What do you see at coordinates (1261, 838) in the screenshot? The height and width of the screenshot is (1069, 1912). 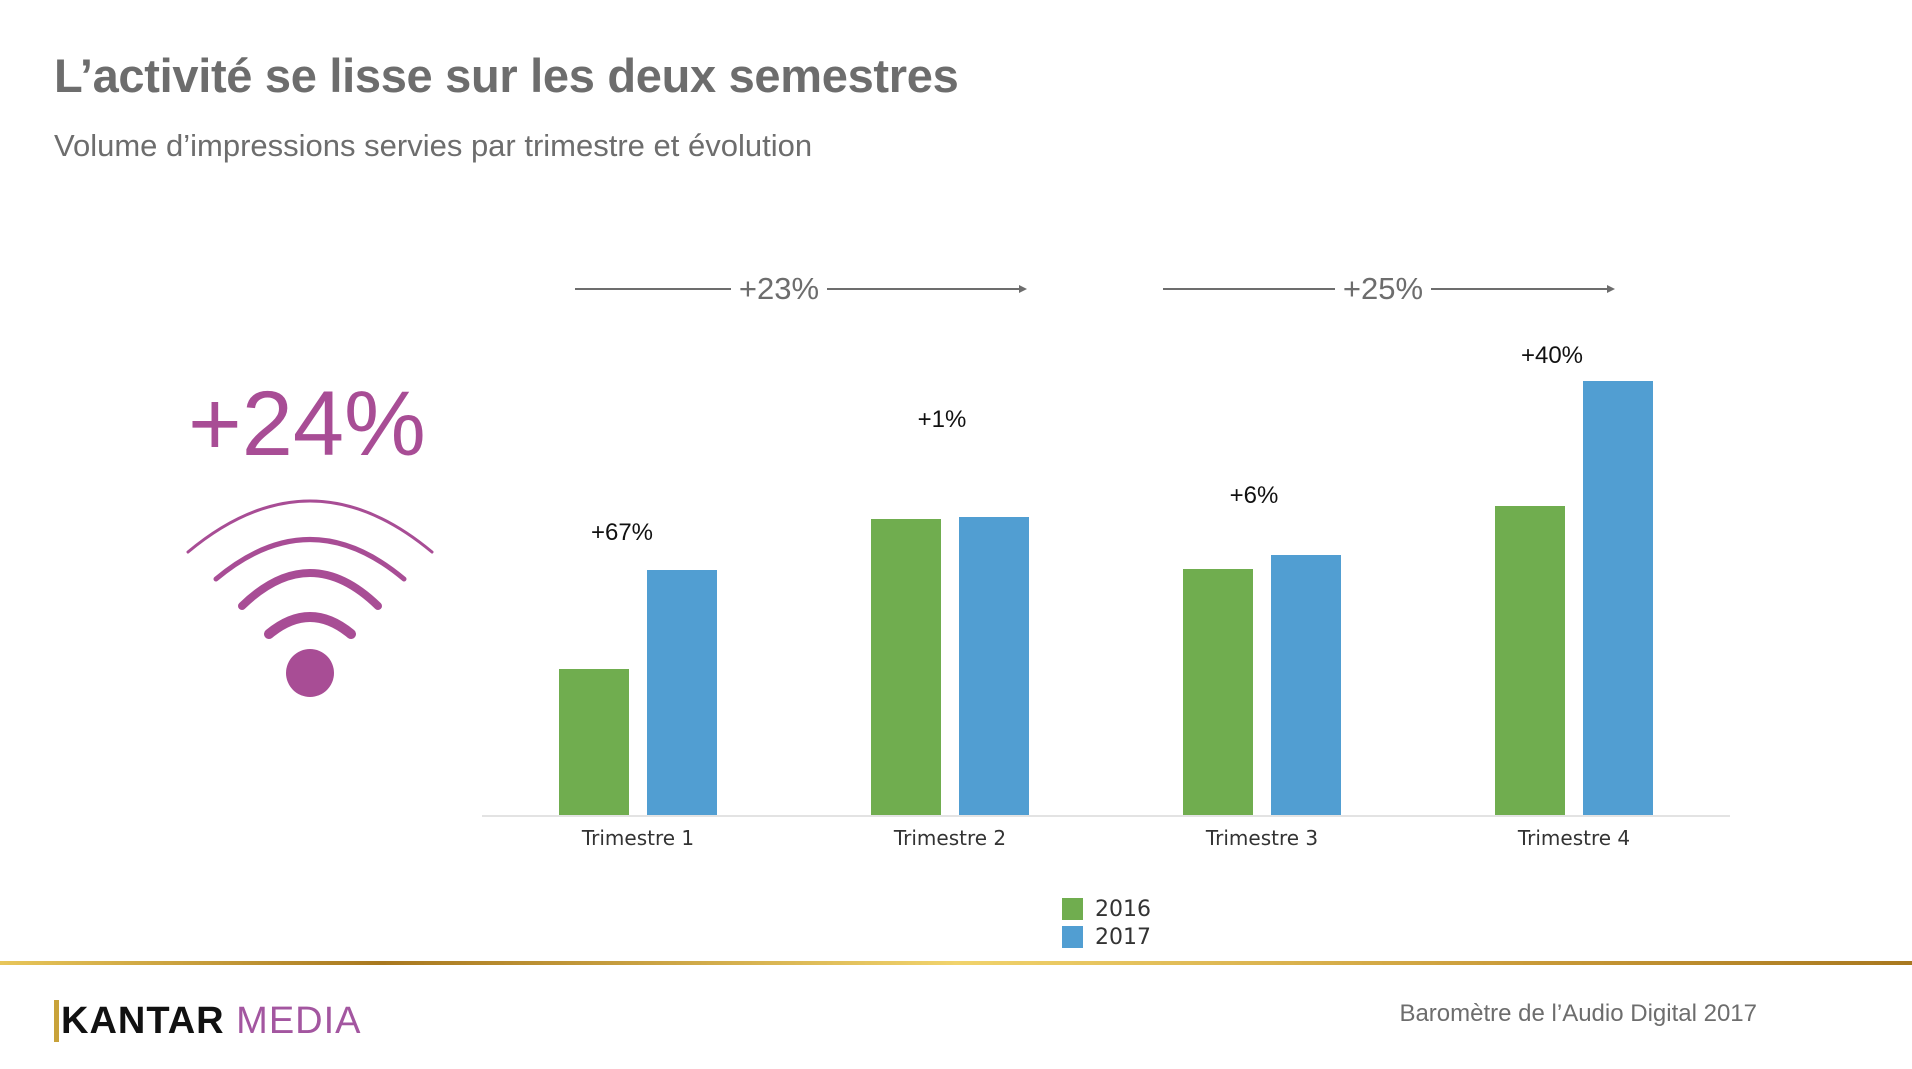 I see `x-tick-label: Trimestre 3` at bounding box center [1261, 838].